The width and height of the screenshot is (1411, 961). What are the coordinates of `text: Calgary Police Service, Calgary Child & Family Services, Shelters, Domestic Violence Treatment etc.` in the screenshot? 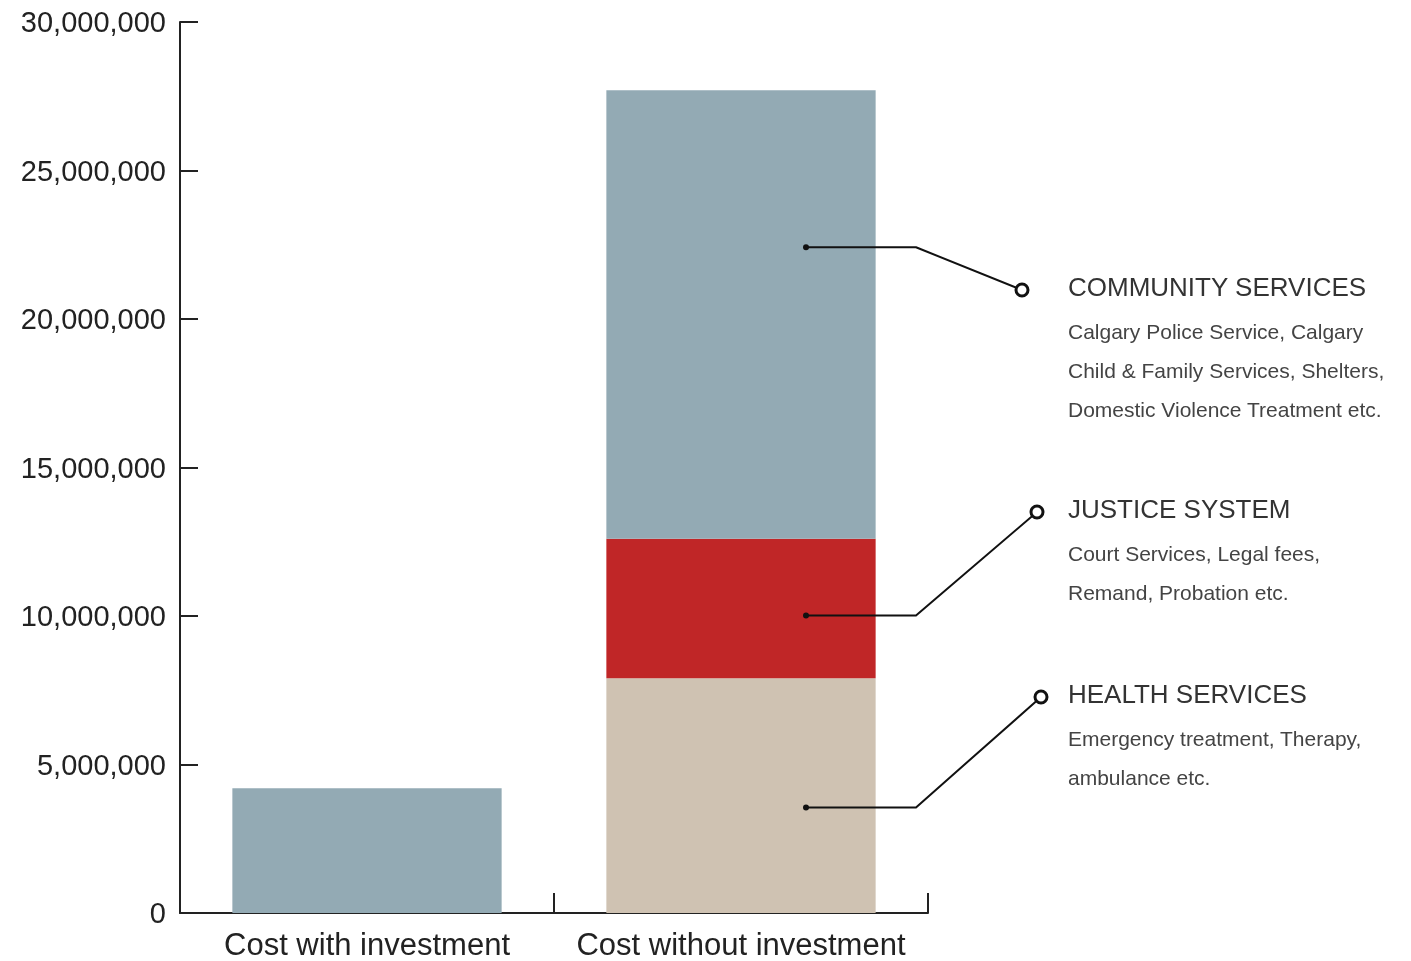 It's located at (1229, 370).